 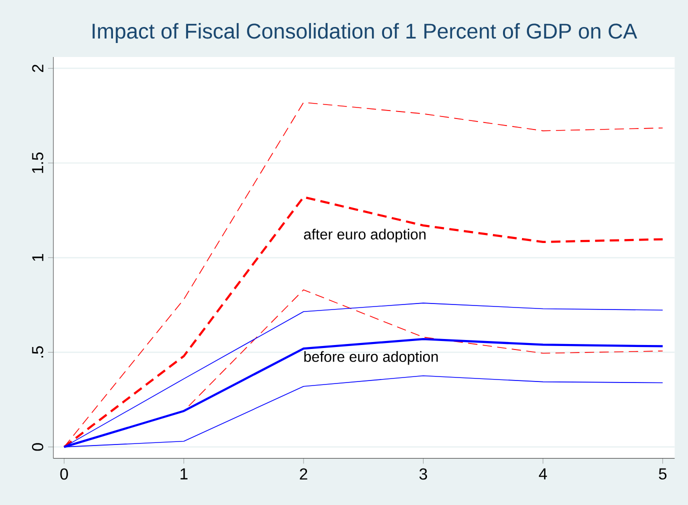 I want to click on y-tick-label: 1, so click(x=38, y=257).